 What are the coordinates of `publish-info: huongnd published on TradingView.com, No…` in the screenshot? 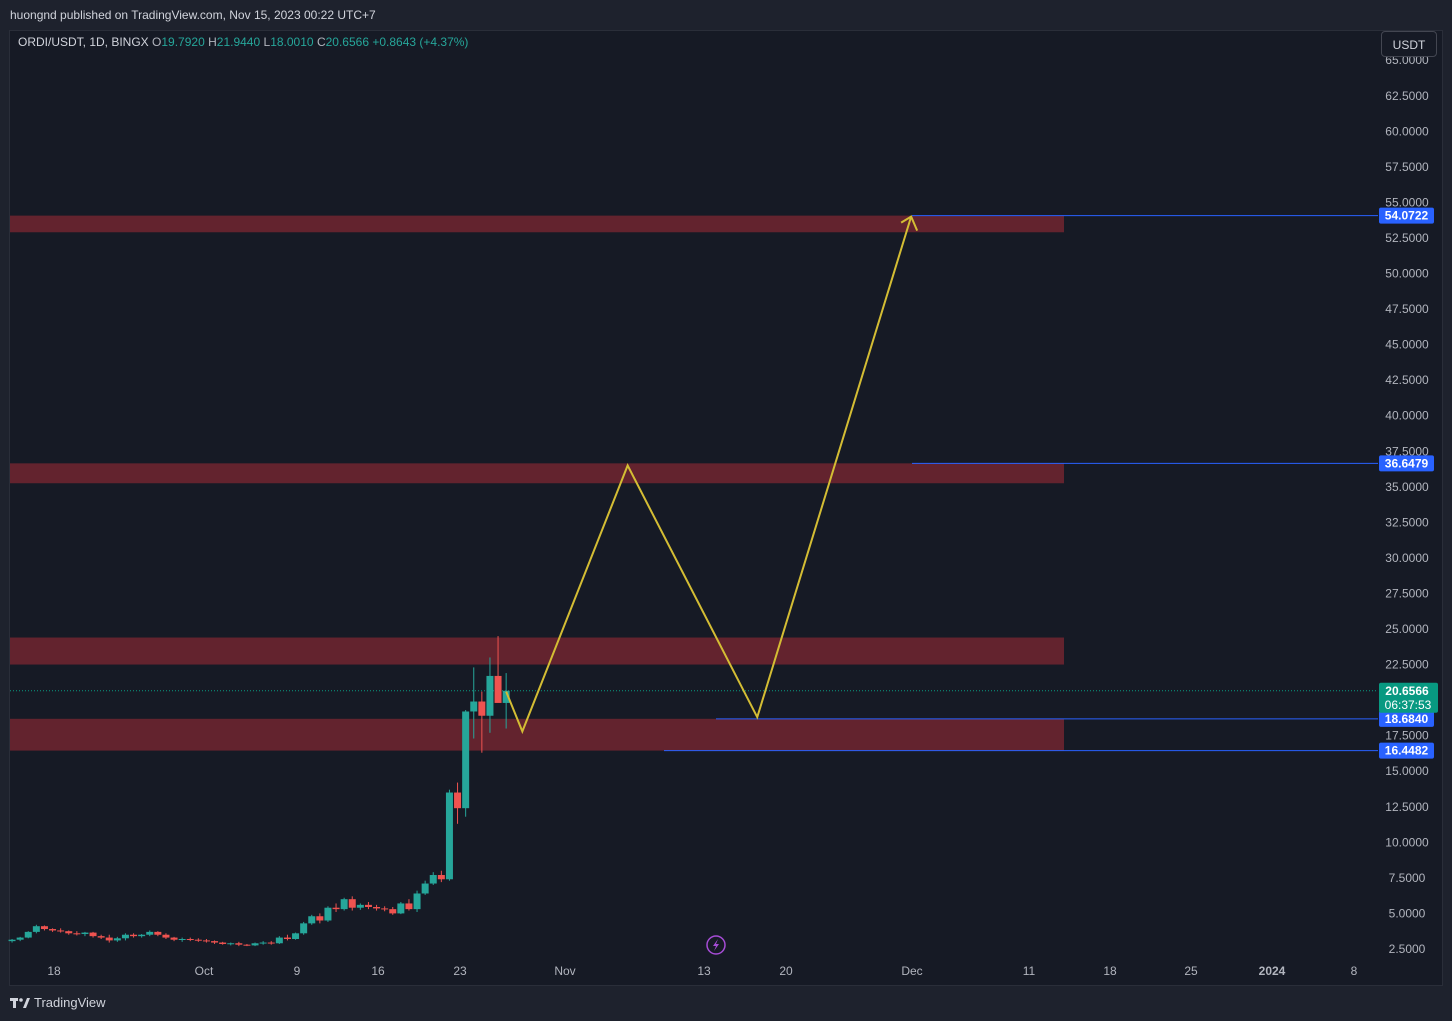 It's located at (193, 15).